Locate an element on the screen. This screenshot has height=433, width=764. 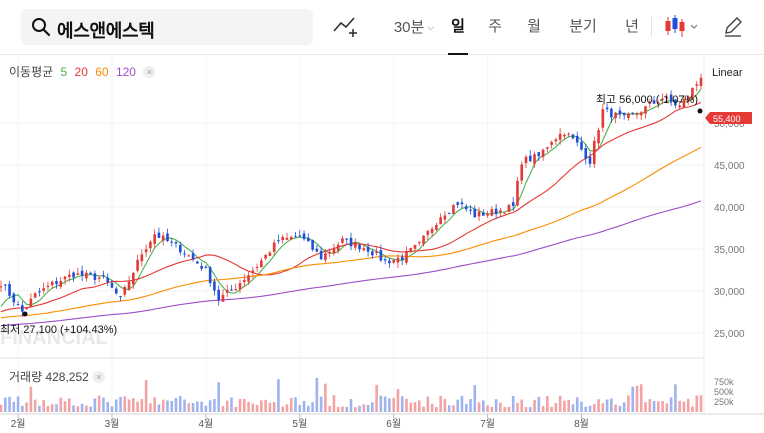
low-price-label: 최저 27,100 (+104.43%) is located at coordinates (58, 329).